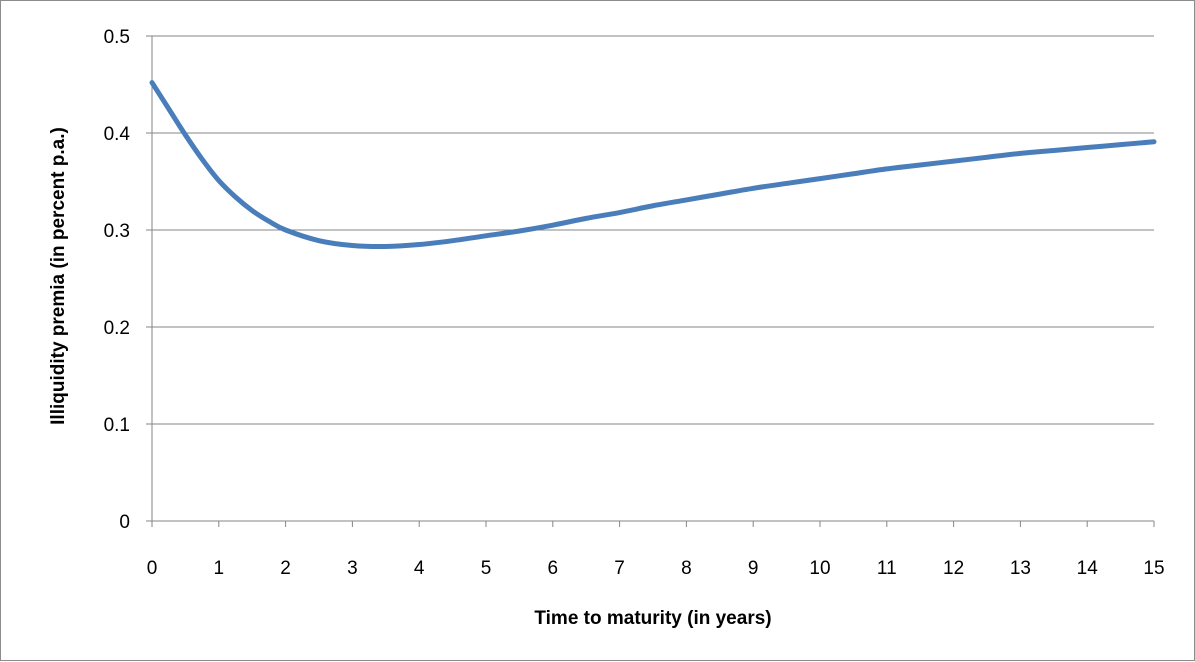  Describe the element at coordinates (117, 134) in the screenshot. I see `y-tick-label: 0.4` at that location.